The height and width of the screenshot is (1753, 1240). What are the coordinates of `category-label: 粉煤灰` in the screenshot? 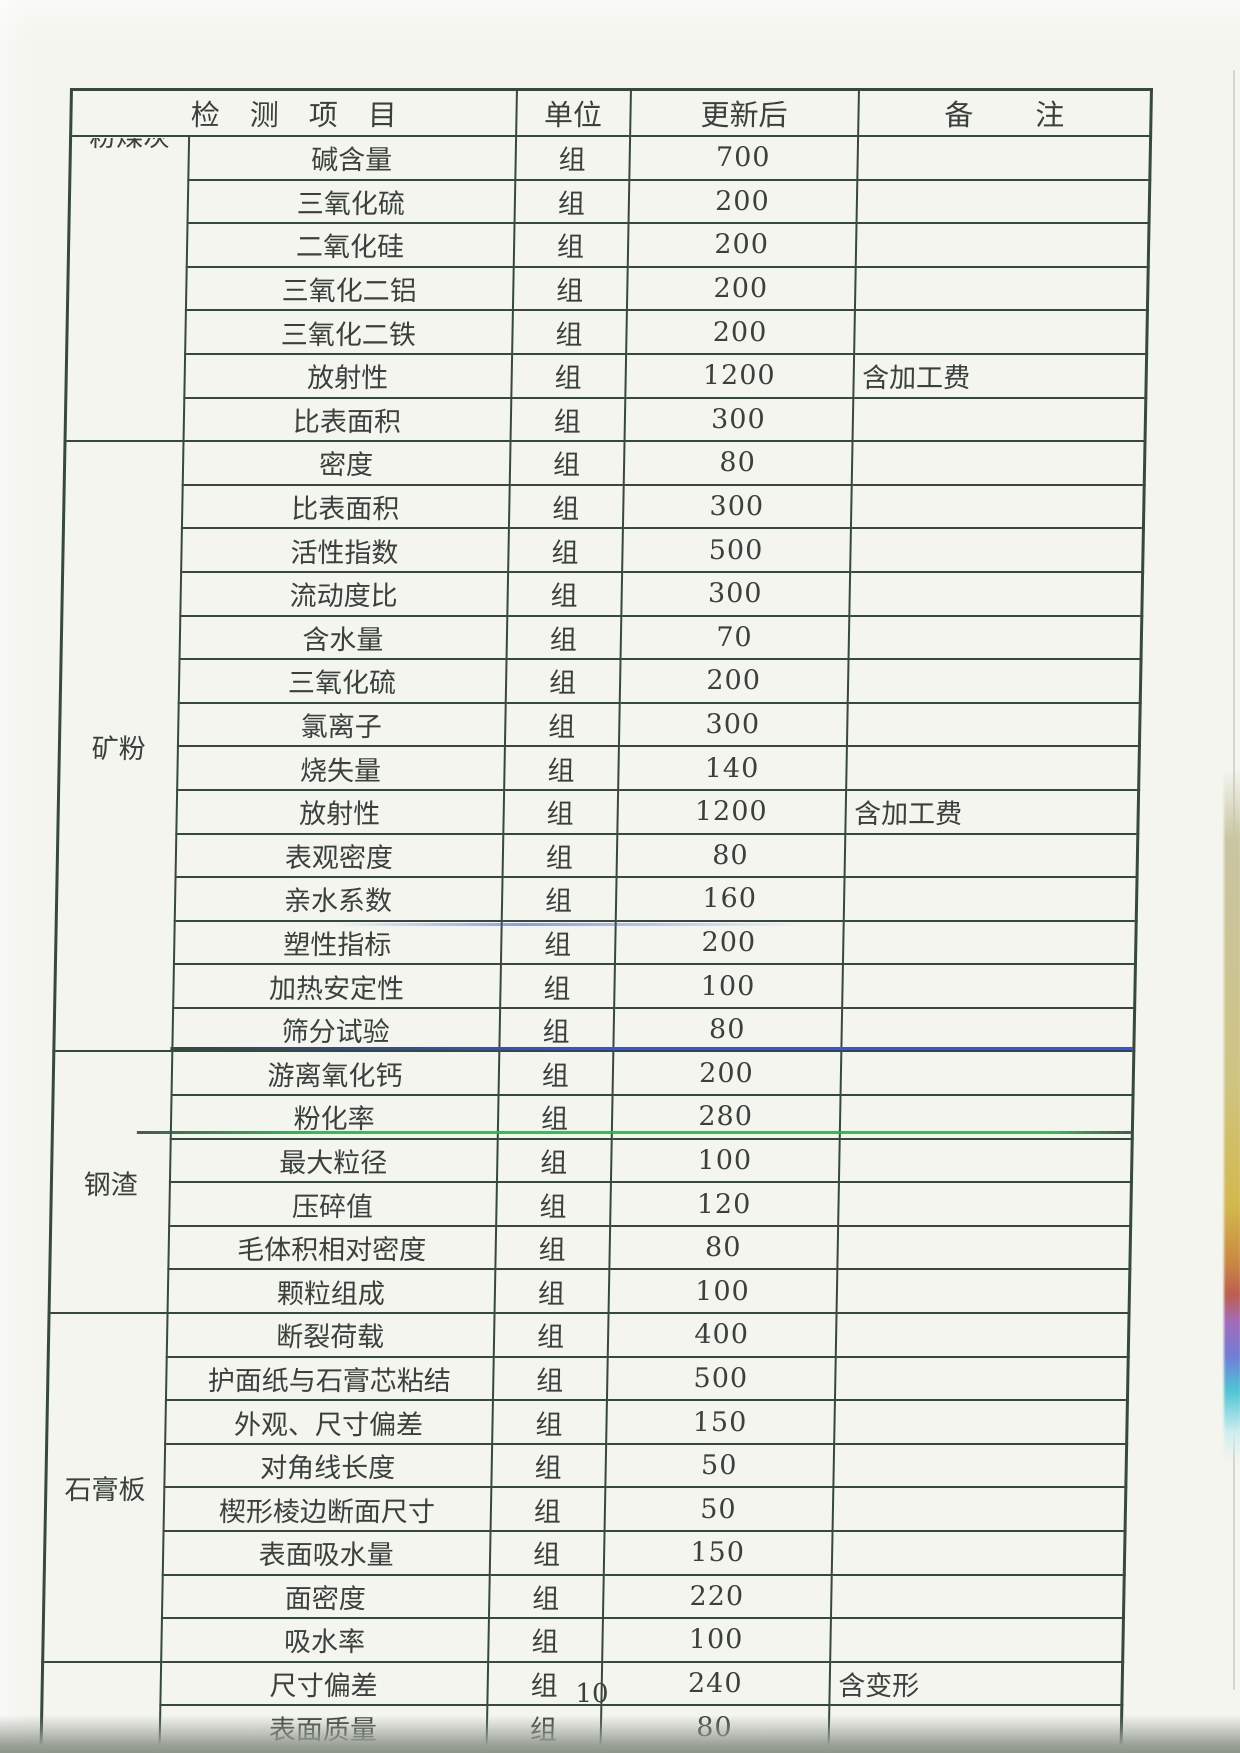 It's located at (130, 145).